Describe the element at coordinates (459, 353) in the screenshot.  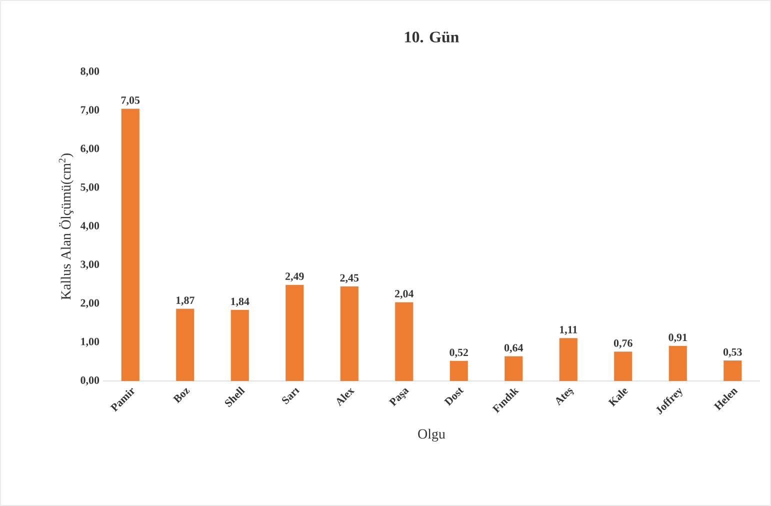
I see `data-label: 0,52` at that location.